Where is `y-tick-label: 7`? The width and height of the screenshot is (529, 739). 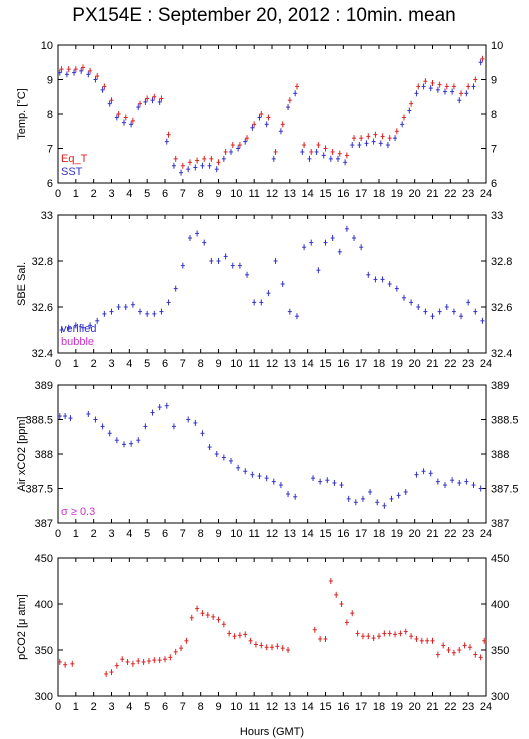
y-tick-label: 7 is located at coordinates (50, 150).